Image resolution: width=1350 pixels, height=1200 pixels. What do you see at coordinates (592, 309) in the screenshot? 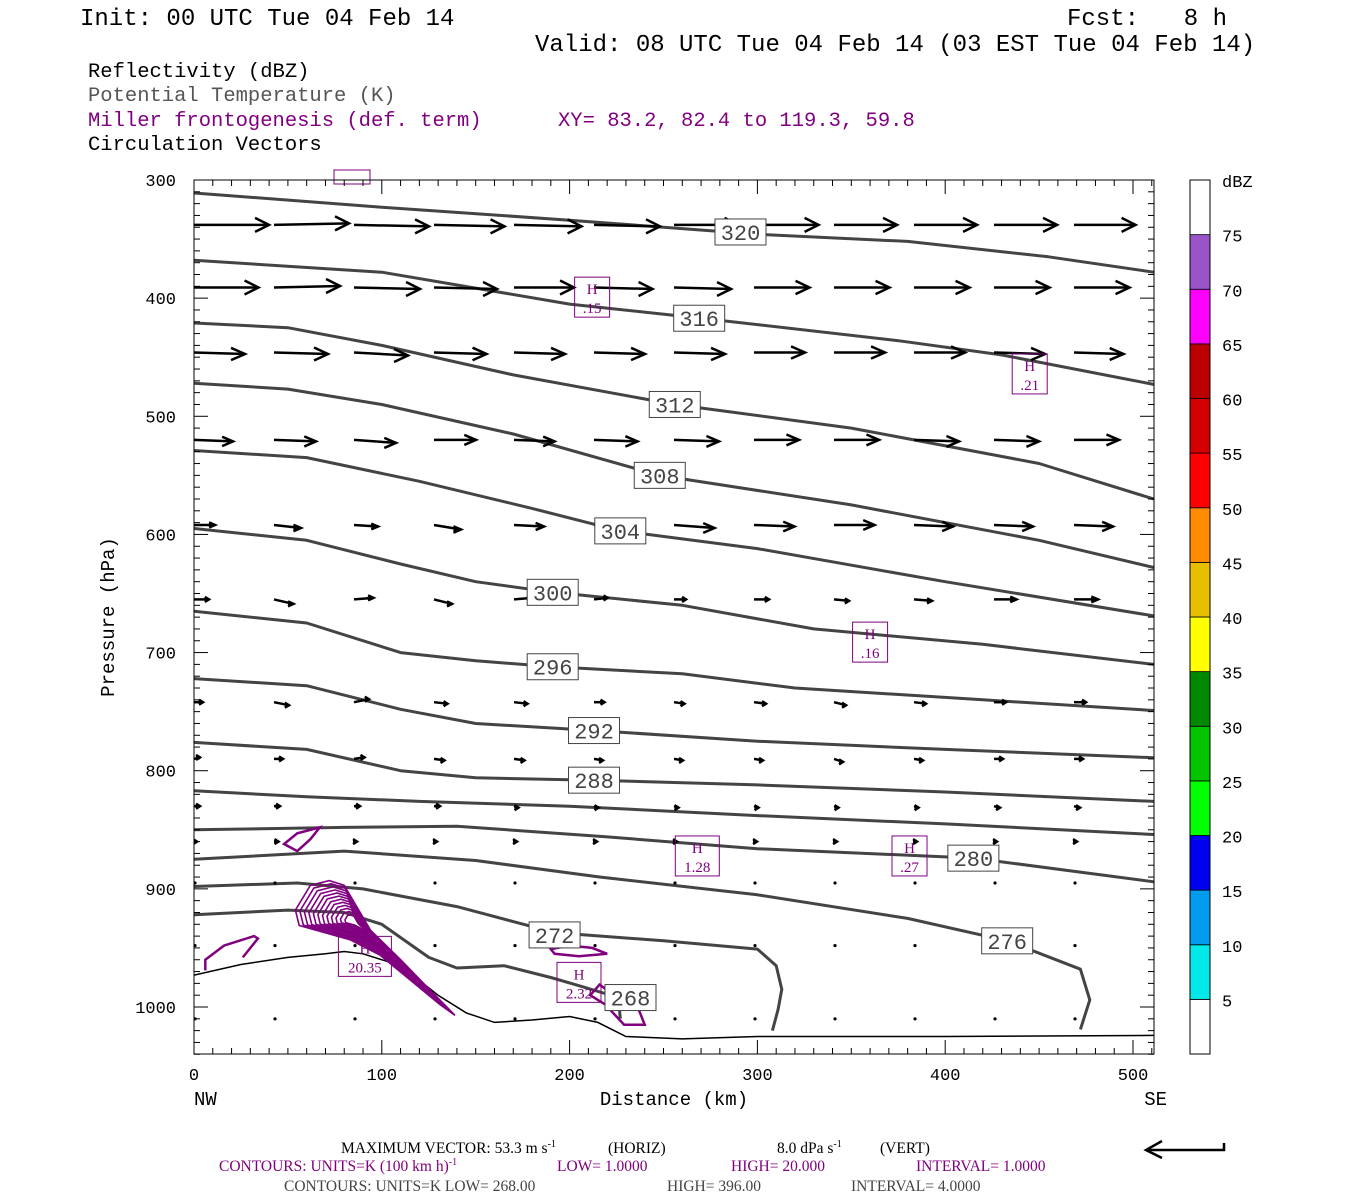
I see `frontogenesis-max-value: .15` at bounding box center [592, 309].